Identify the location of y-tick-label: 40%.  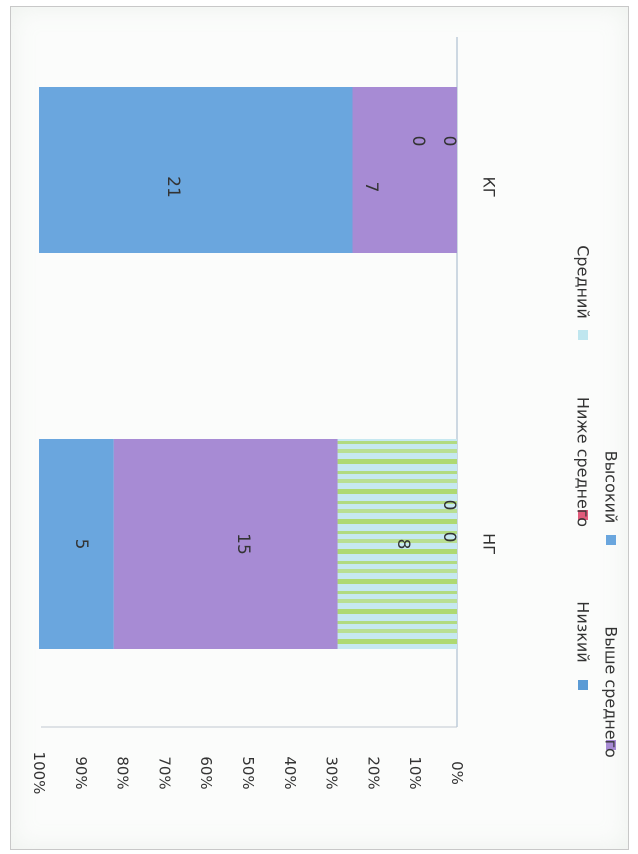
(290, 772).